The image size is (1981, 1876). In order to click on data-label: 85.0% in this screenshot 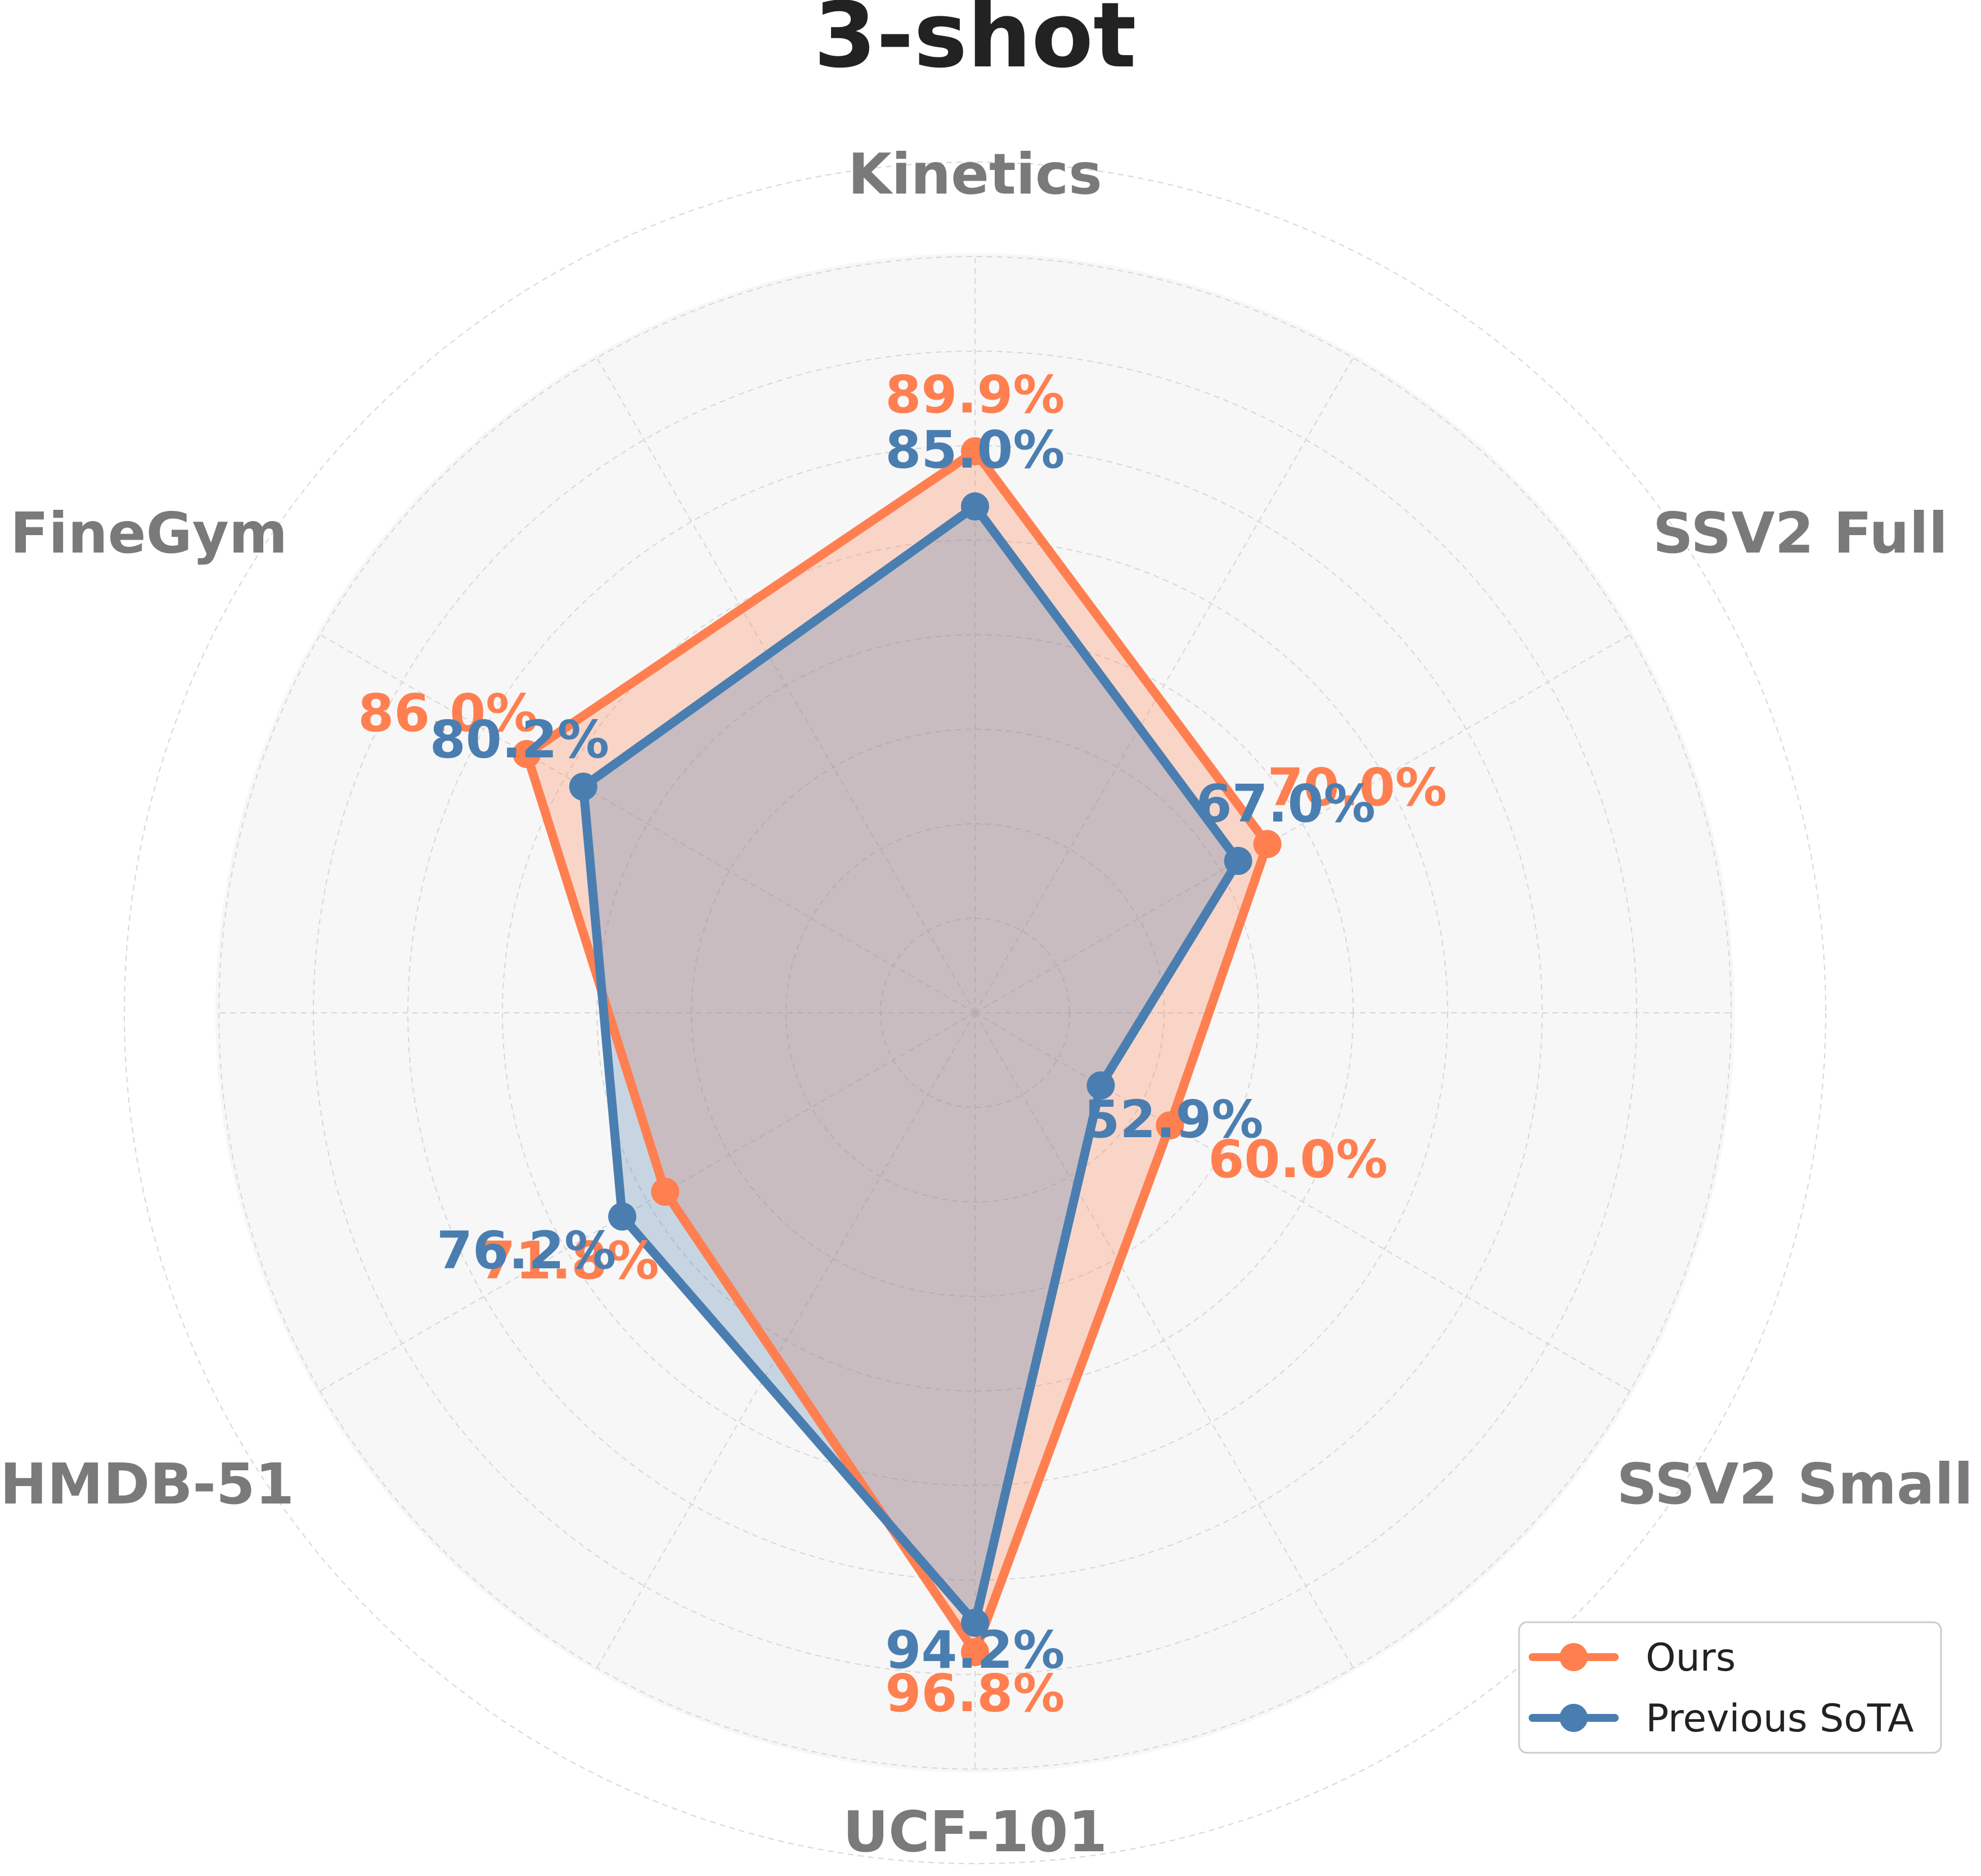, I will do `click(974, 450)`.